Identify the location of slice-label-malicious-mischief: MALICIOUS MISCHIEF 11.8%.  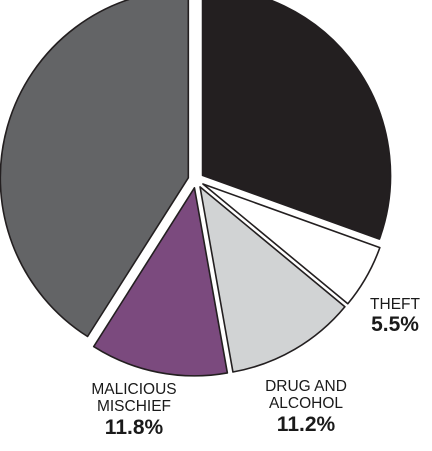
(134, 410).